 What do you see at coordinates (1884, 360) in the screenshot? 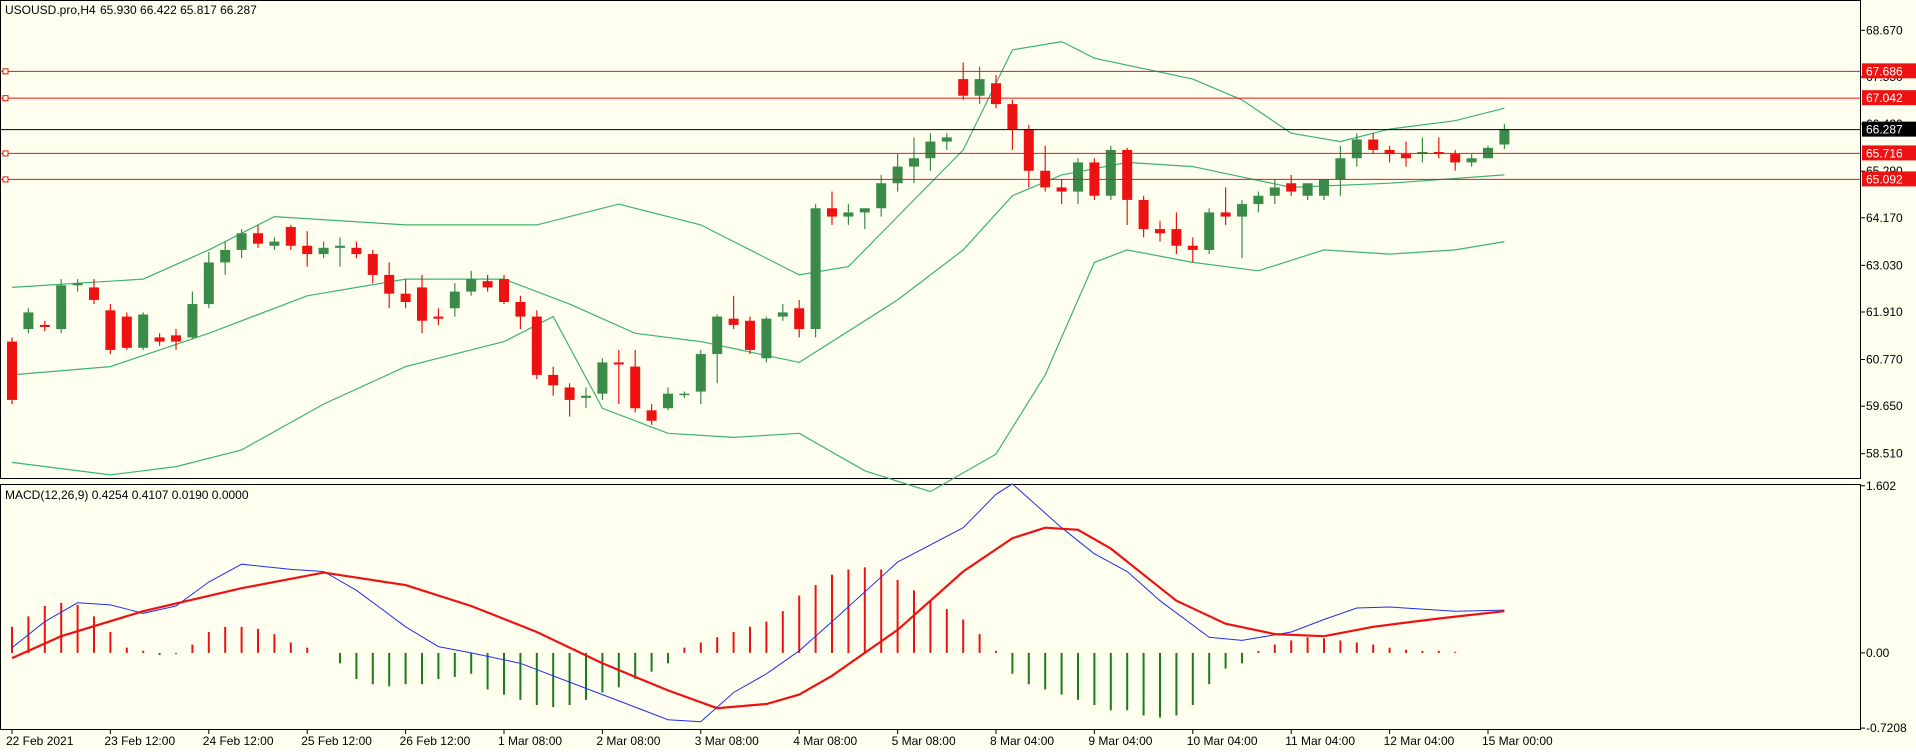
I see `price-tick-label: 60.770` at bounding box center [1884, 360].